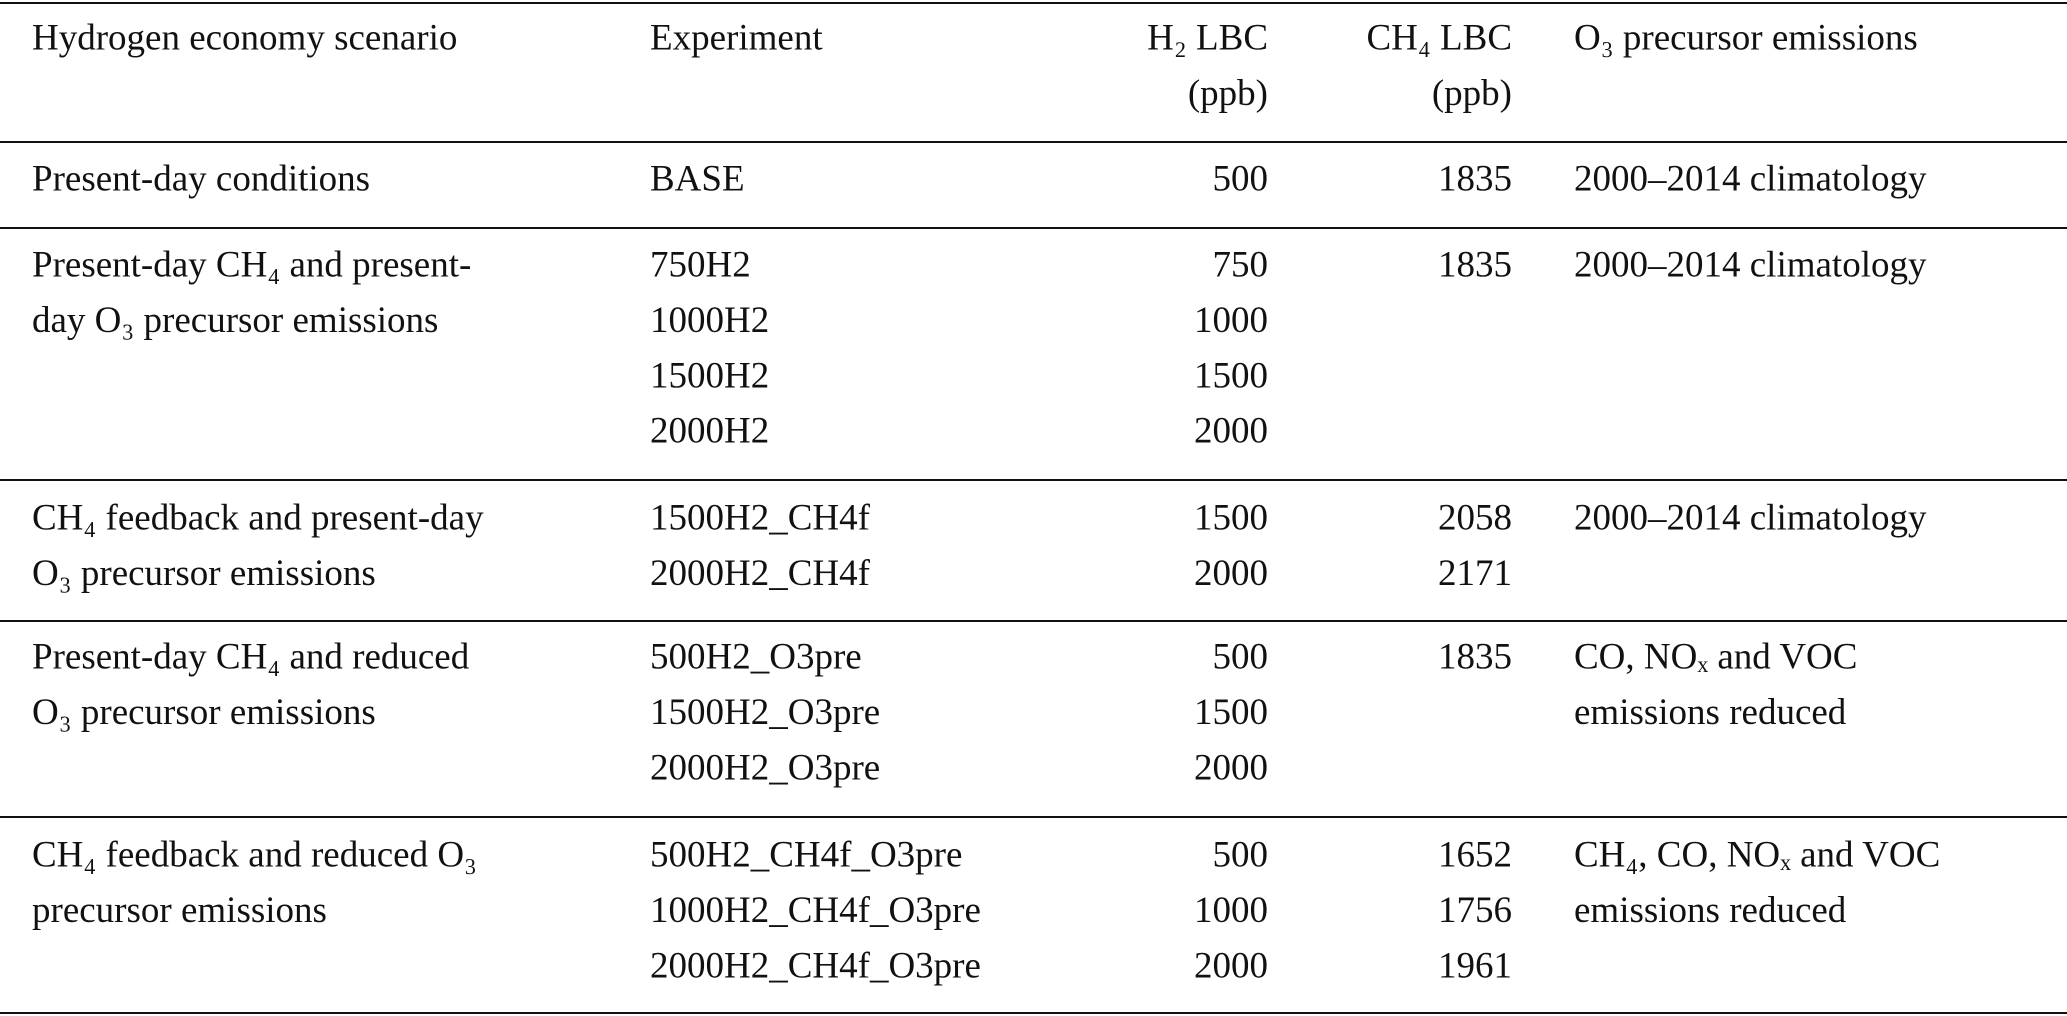  What do you see at coordinates (700, 264) in the screenshot?
I see `cell-experiment: 750H2` at bounding box center [700, 264].